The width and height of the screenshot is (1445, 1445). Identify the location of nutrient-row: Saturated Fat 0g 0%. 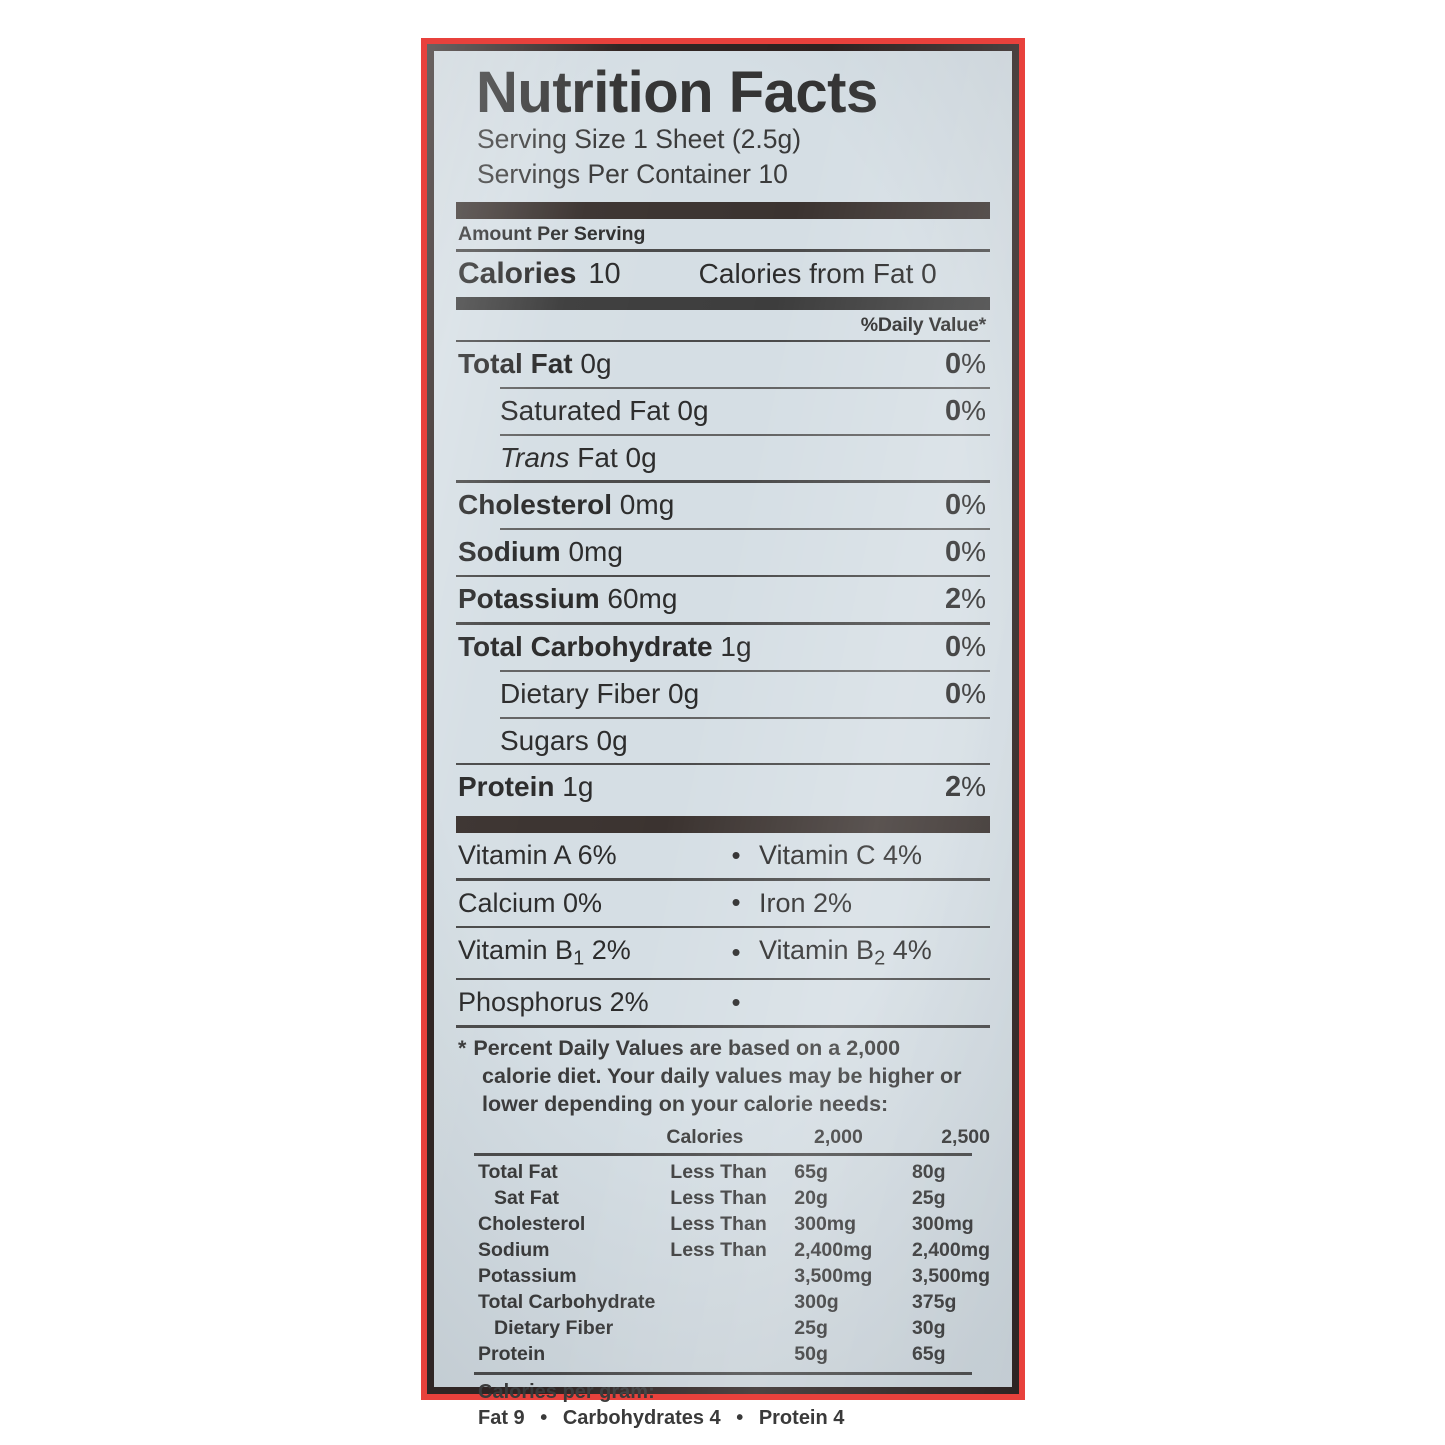
(723, 411).